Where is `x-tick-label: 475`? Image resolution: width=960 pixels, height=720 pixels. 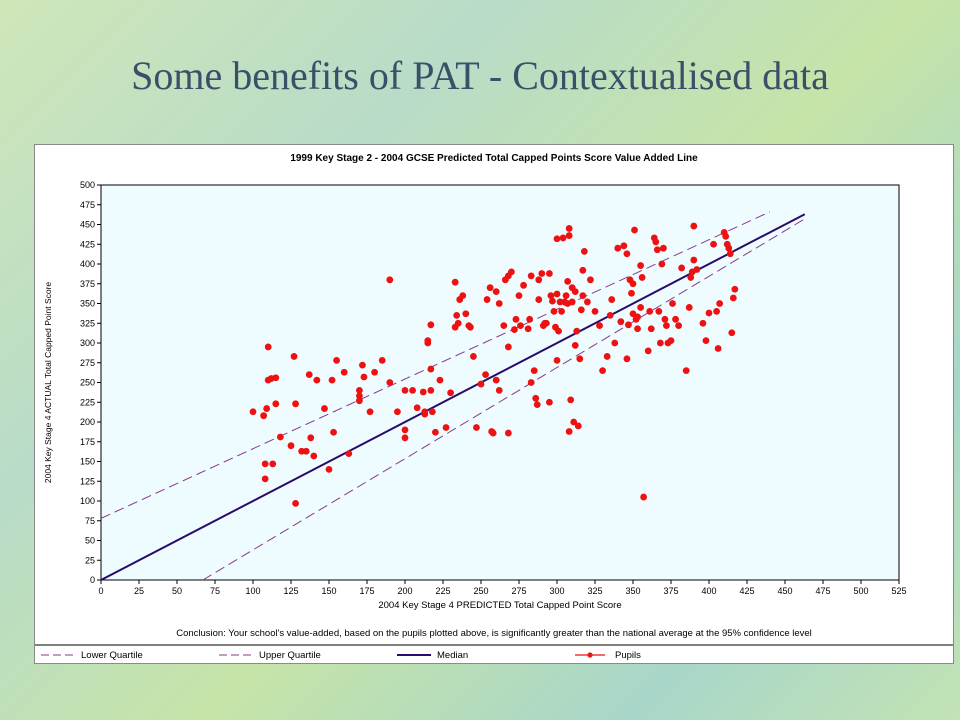 x-tick-label: 475 is located at coordinates (822, 591).